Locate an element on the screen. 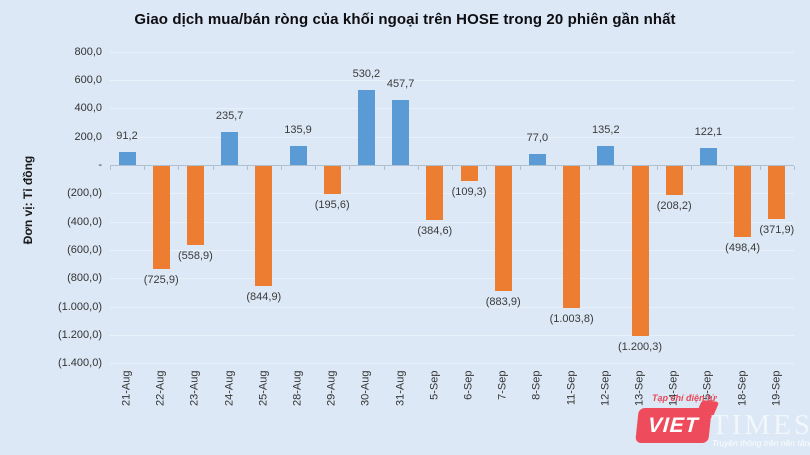 The image size is (810, 455). bar-value-label: (109,3) is located at coordinates (469, 192).